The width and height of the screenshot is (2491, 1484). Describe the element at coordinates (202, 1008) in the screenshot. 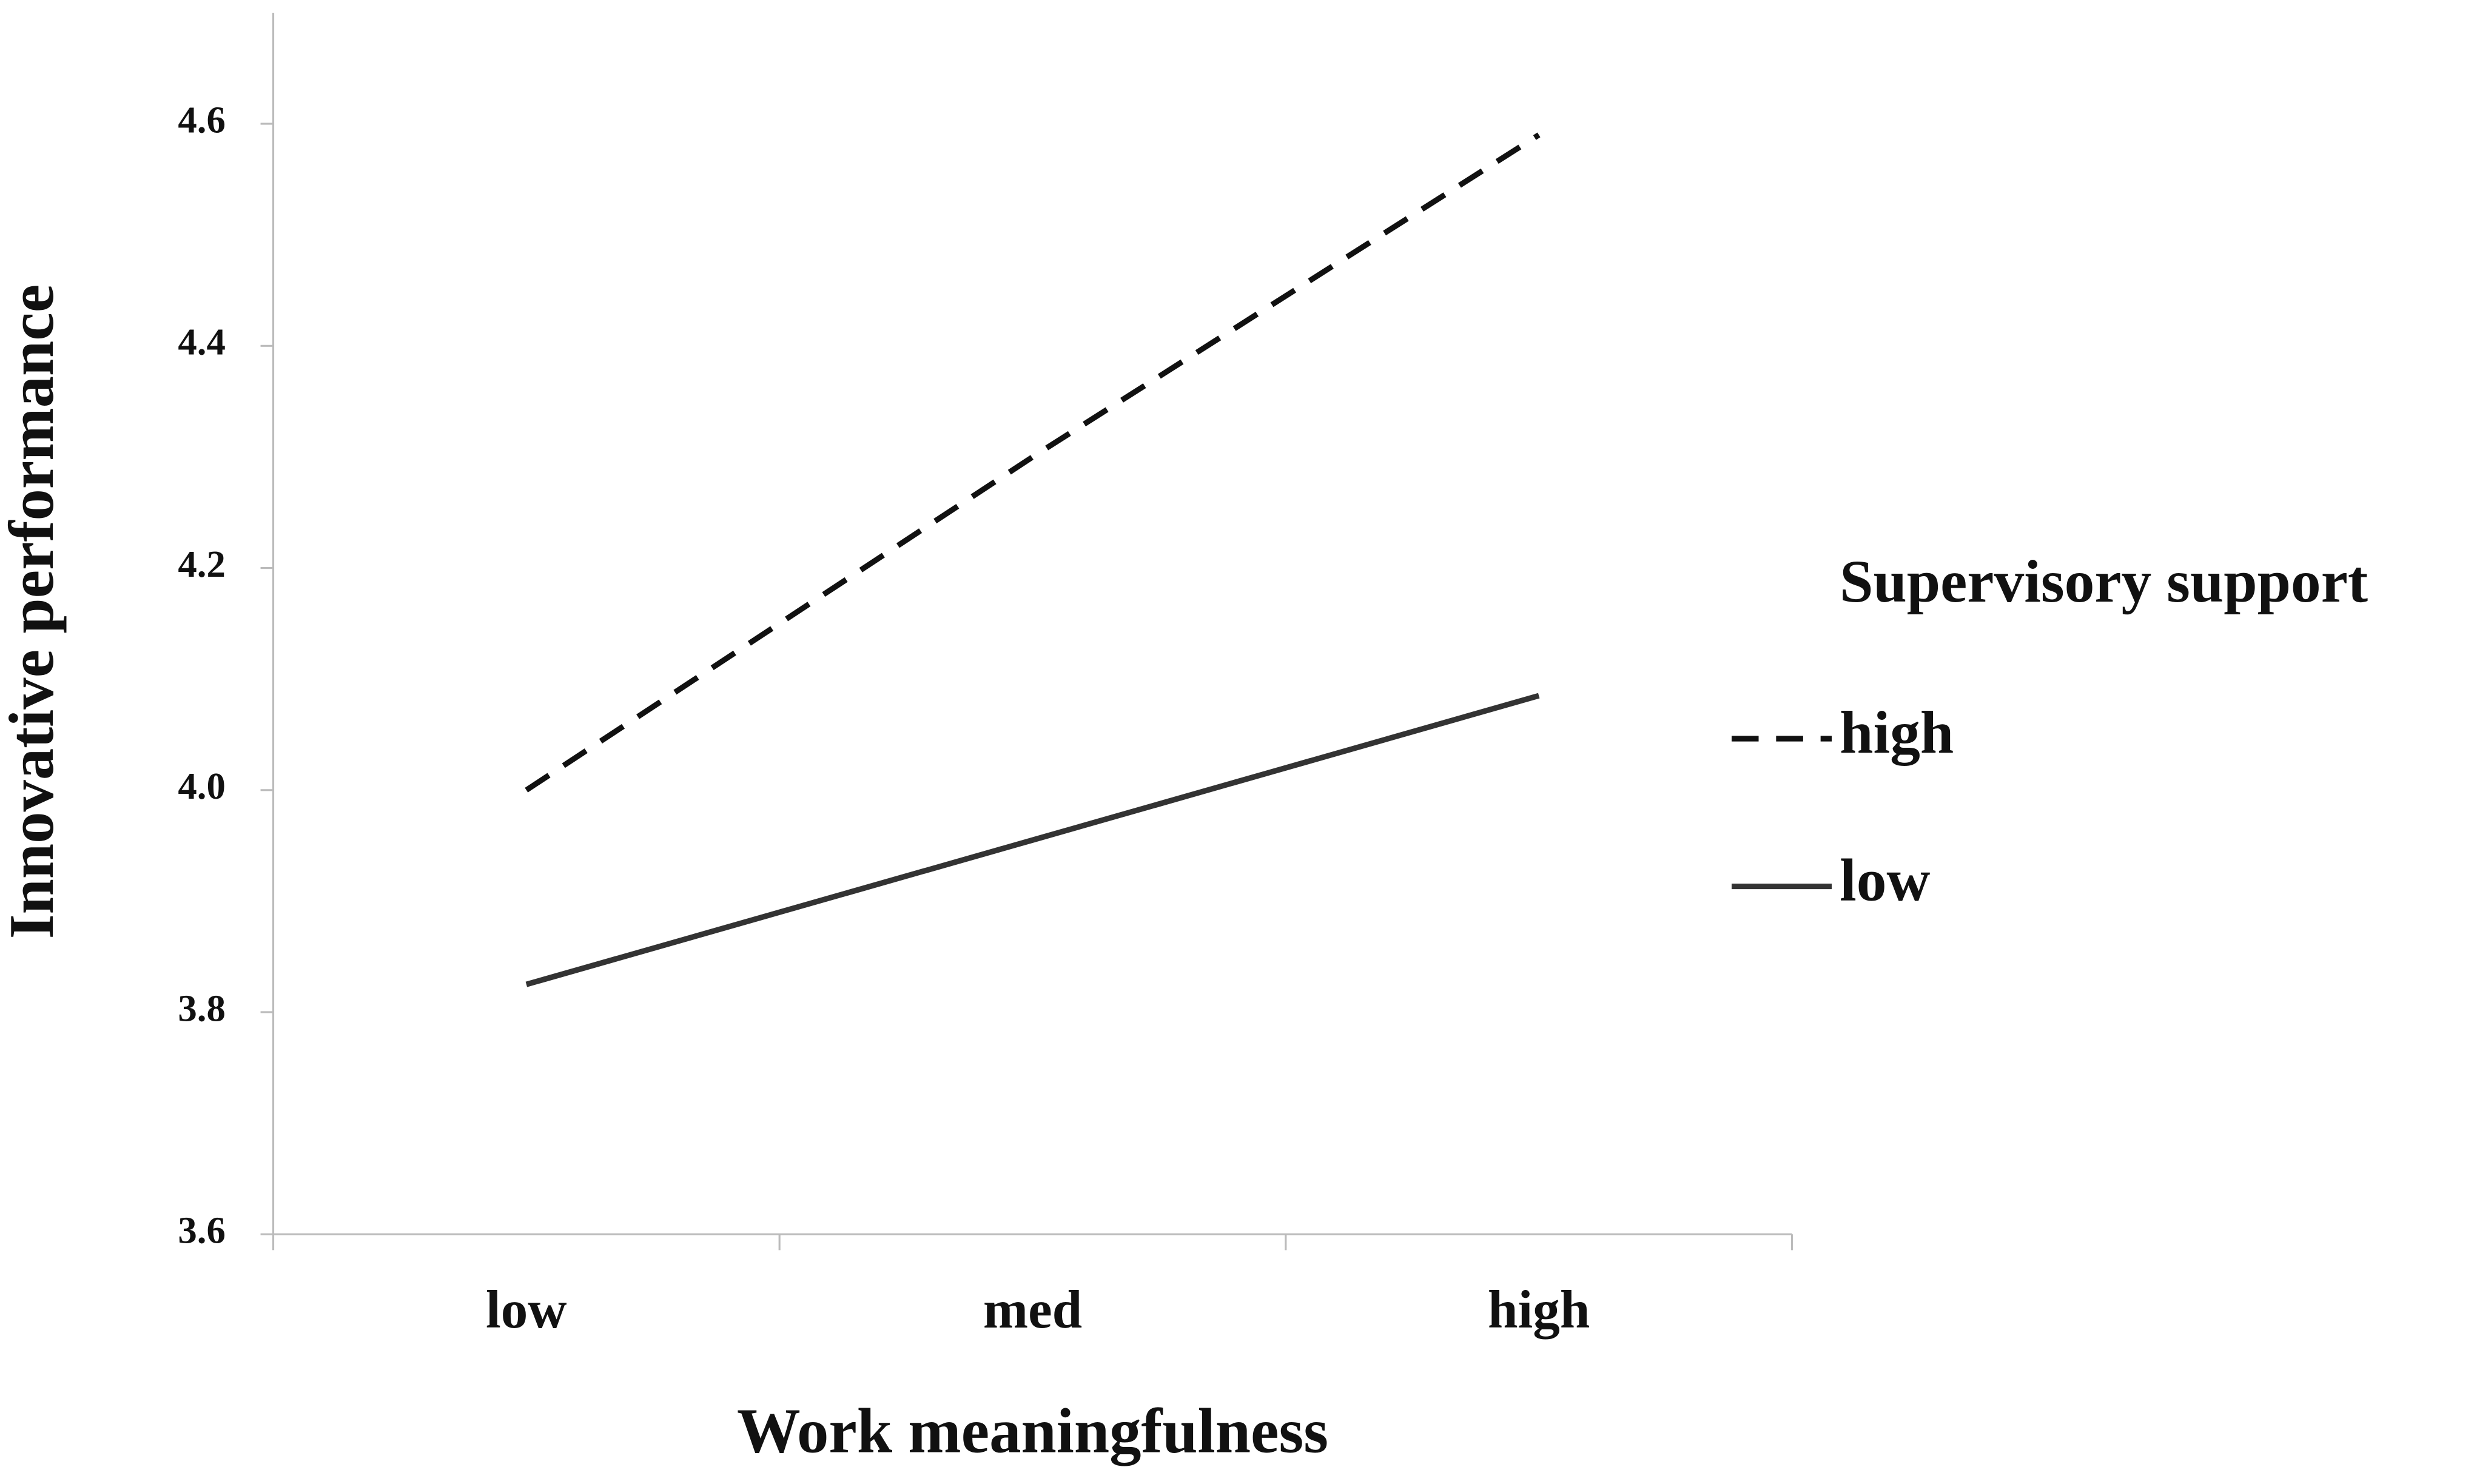

I see `y-tick-label: 3.8` at that location.